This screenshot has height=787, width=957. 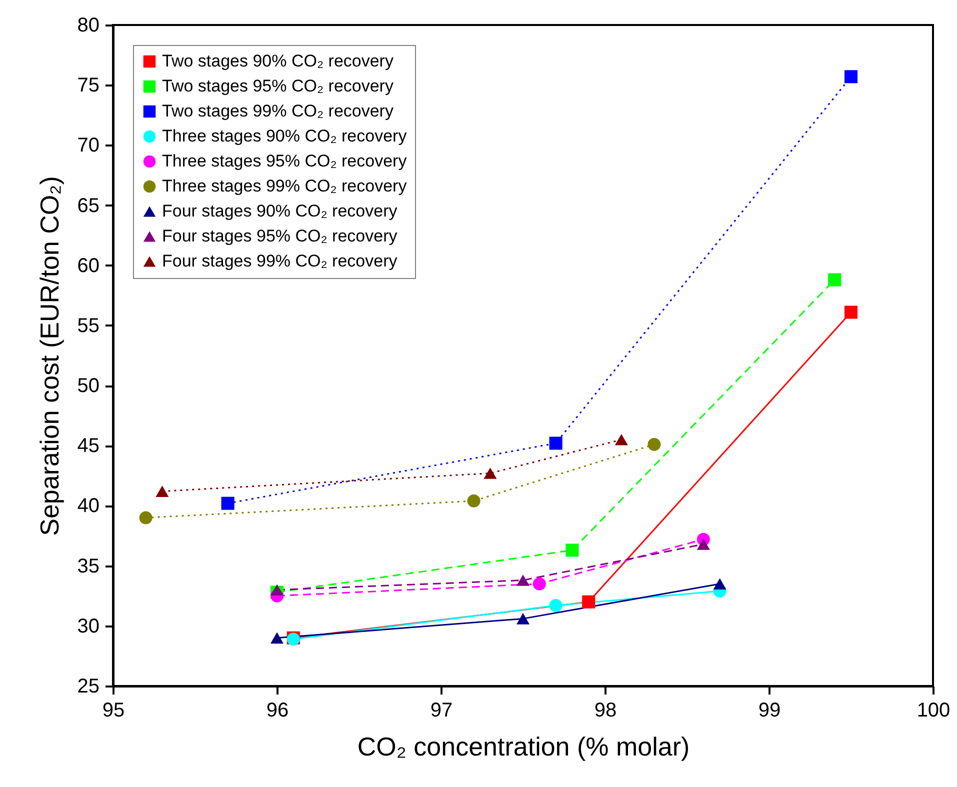 I want to click on x-tick-label: 96, so click(x=277, y=711).